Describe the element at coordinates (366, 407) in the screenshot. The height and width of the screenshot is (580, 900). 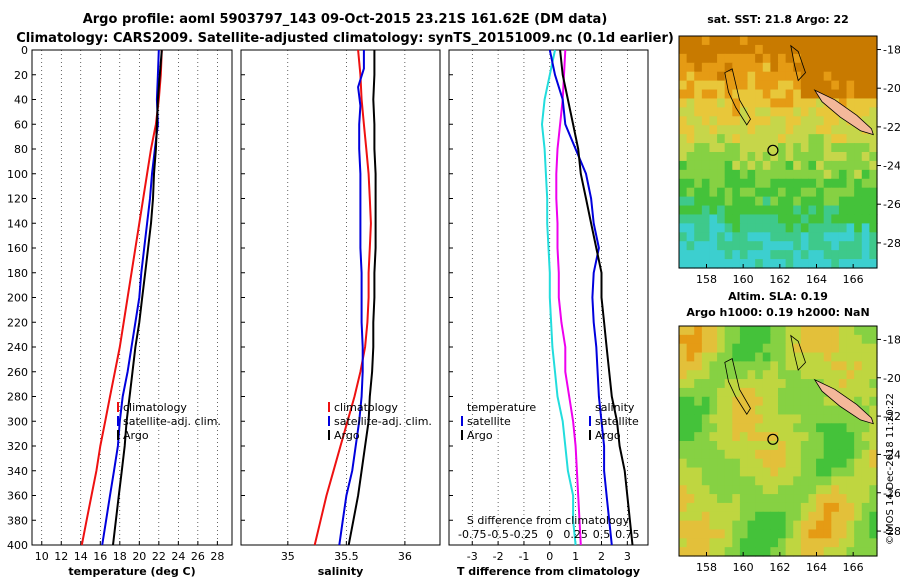
I see `legend-label: climatology` at that location.